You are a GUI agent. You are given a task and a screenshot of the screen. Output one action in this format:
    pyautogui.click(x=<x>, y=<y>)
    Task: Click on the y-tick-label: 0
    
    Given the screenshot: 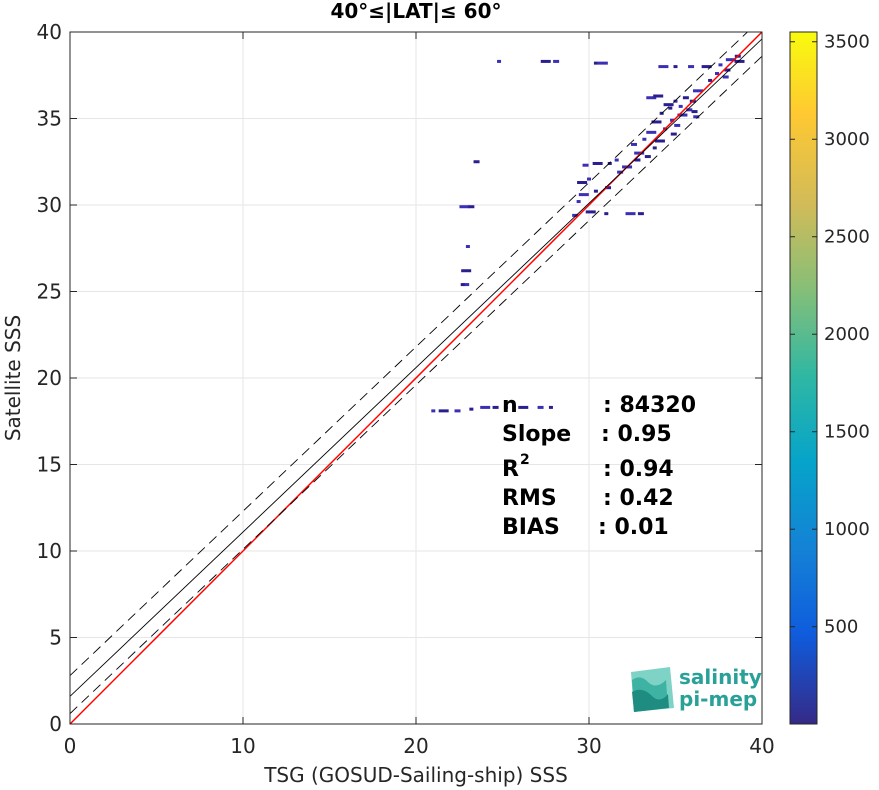 What is the action you would take?
    pyautogui.click(x=55, y=724)
    